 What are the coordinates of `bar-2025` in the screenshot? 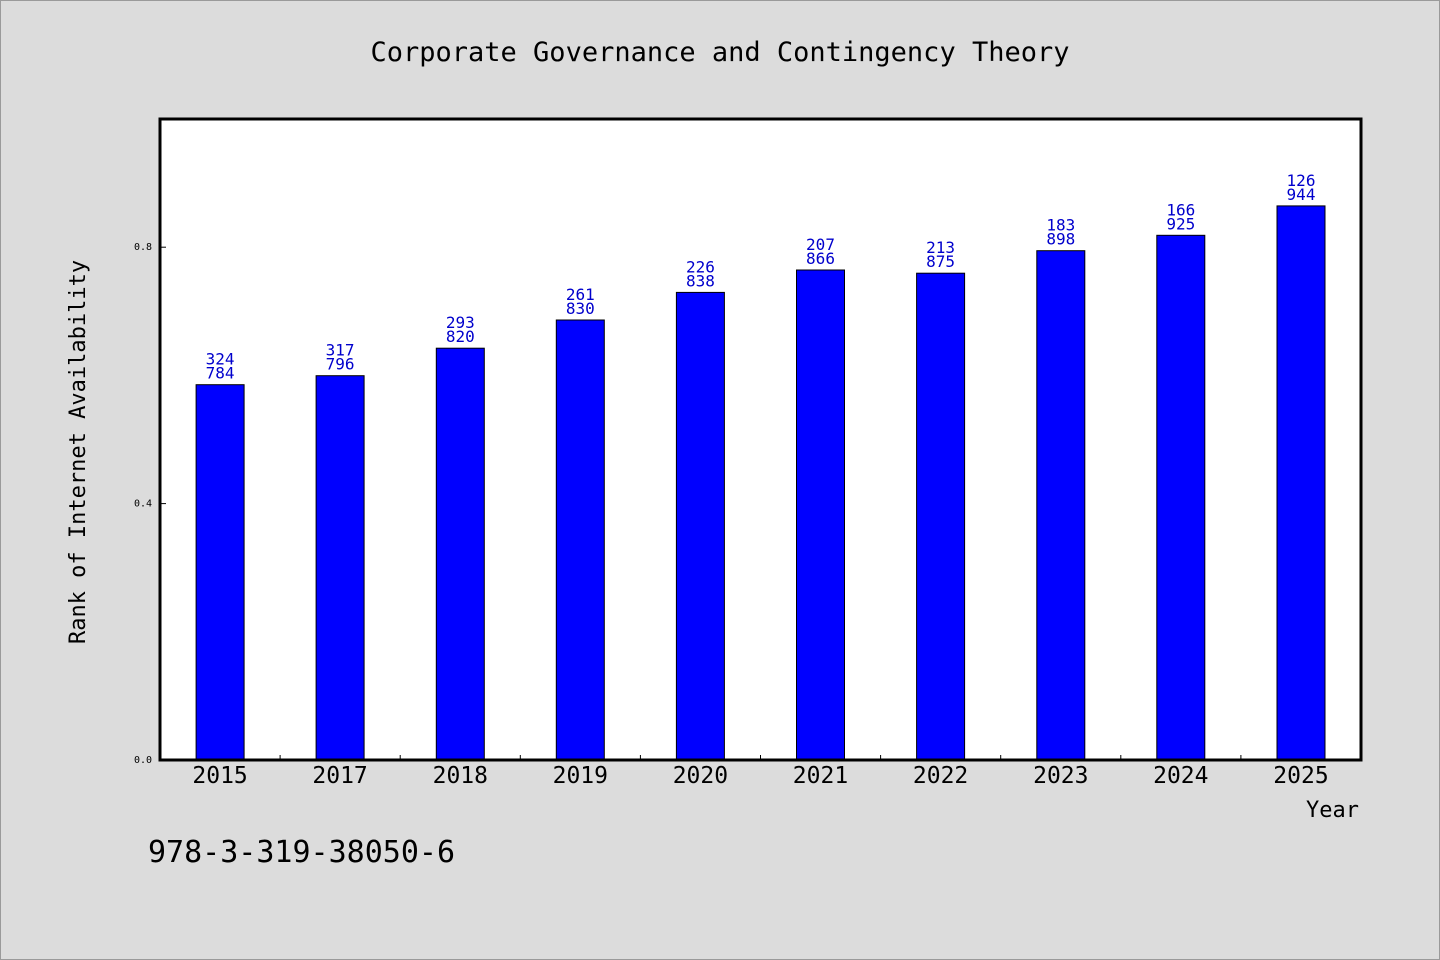 It's located at (1301, 483).